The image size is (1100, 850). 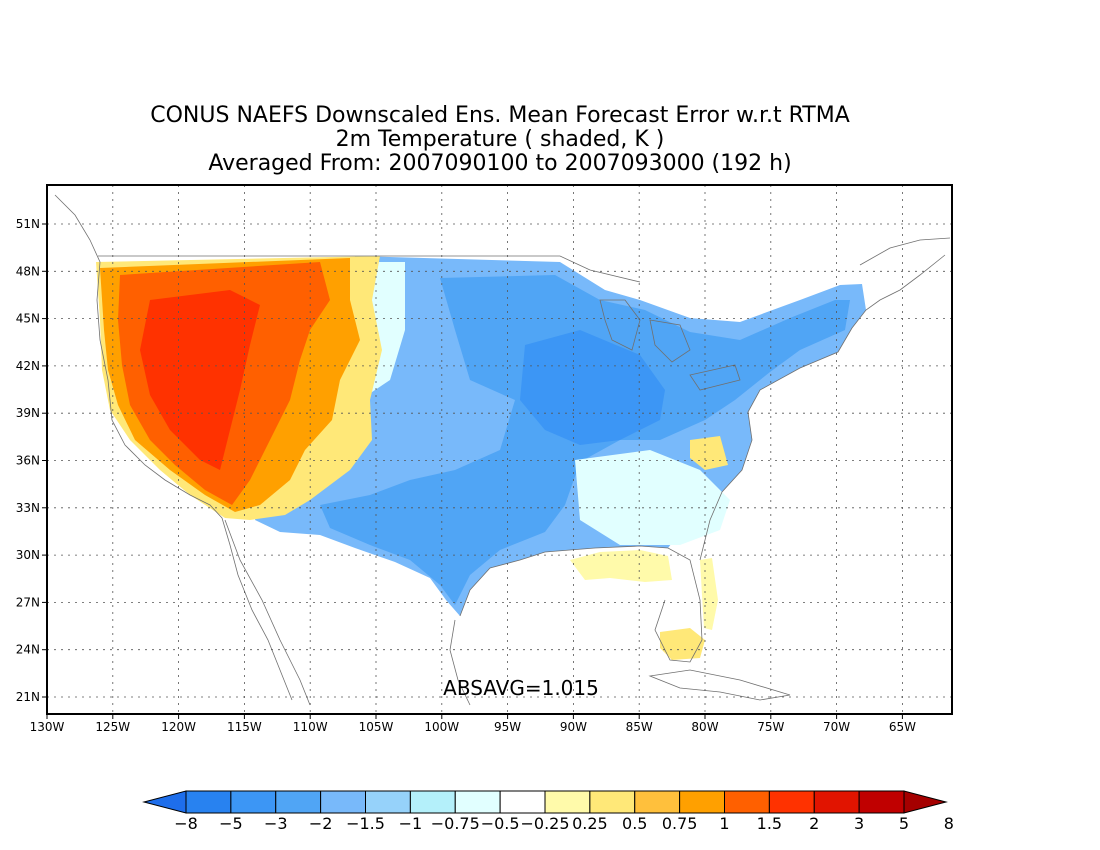 What do you see at coordinates (276, 823) in the screenshot?
I see `colorbar-label: −3` at bounding box center [276, 823].